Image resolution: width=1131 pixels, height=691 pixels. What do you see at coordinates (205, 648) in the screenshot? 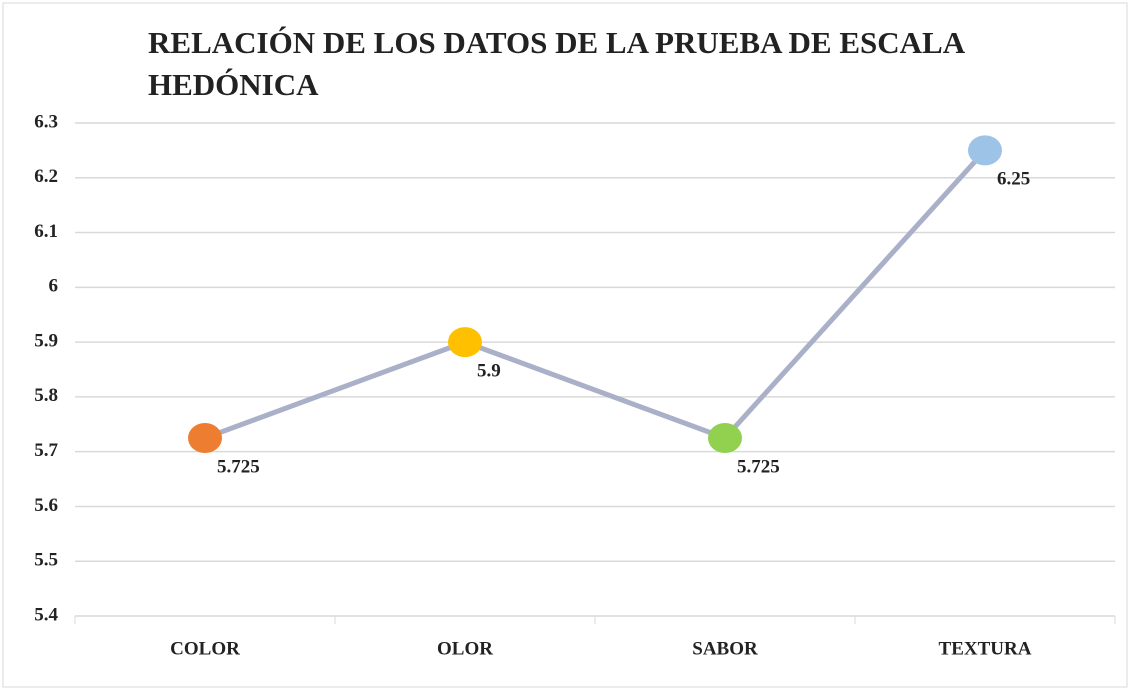
I see `x-tick-label: COLOR` at bounding box center [205, 648].